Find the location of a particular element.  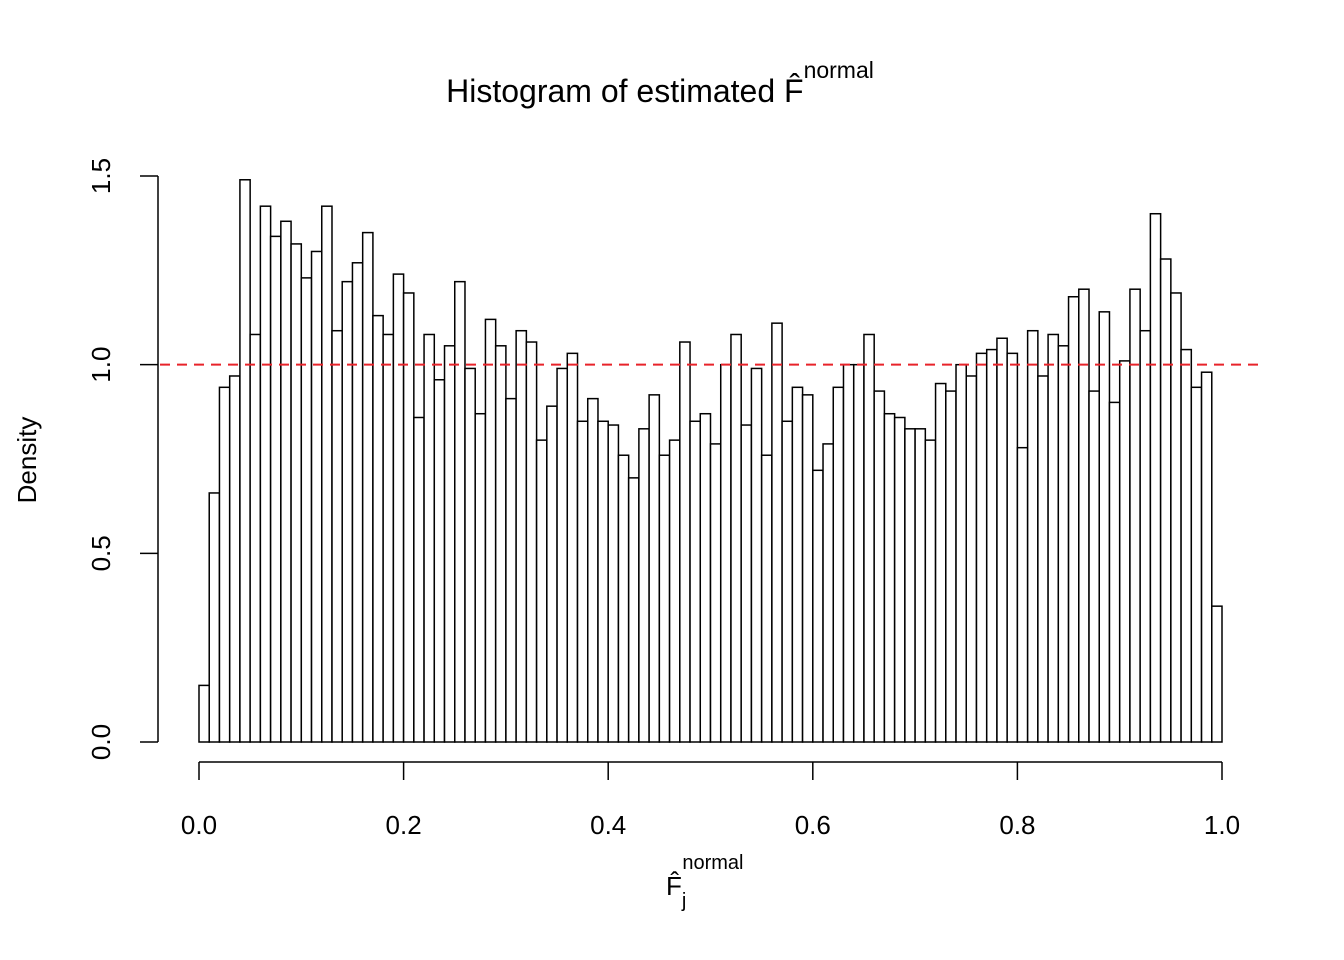

y-tick-label: 0.5 is located at coordinates (101, 553).